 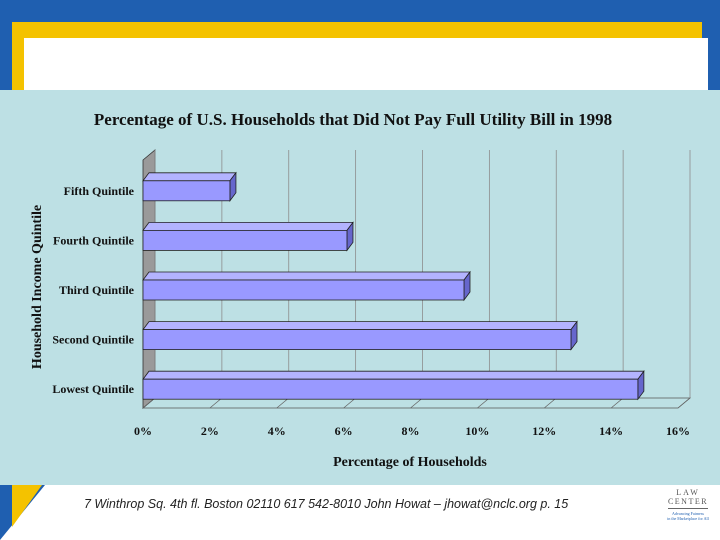 I want to click on y-category-label-1: Fourth Quintile, so click(x=94, y=240).